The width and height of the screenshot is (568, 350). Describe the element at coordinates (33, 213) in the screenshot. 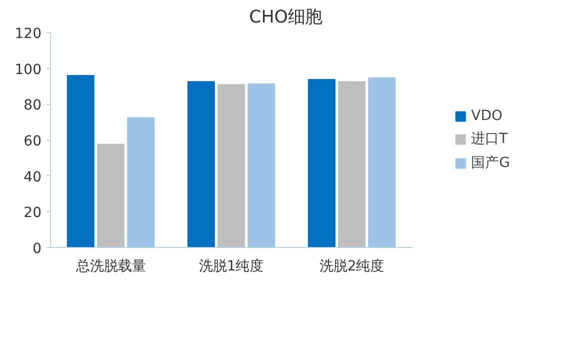

I see `y-tick-label: 20` at that location.